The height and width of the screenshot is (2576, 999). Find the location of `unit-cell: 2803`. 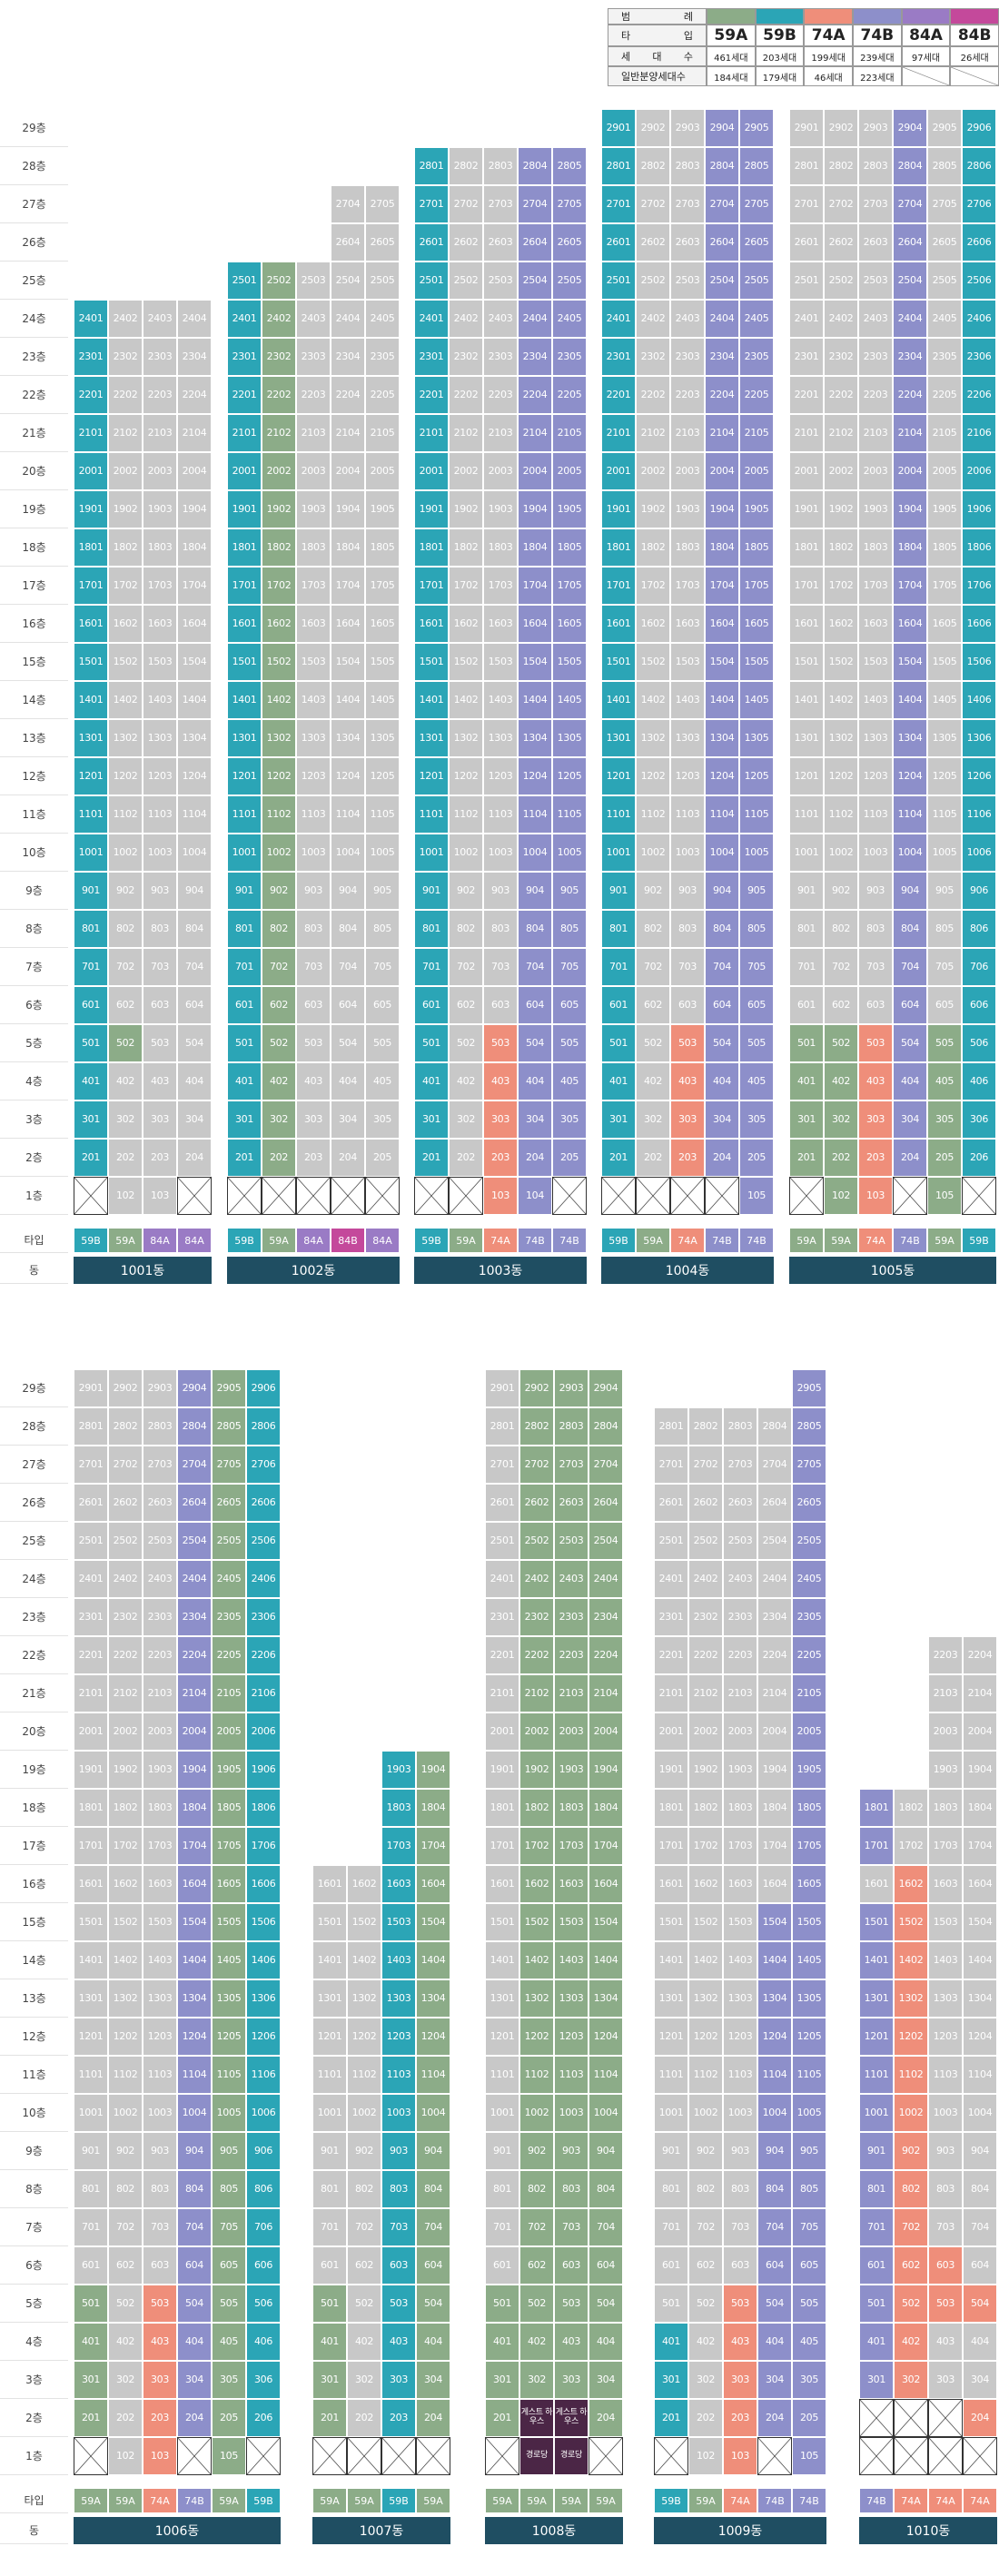

unit-cell: 2803 is located at coordinates (740, 1426).